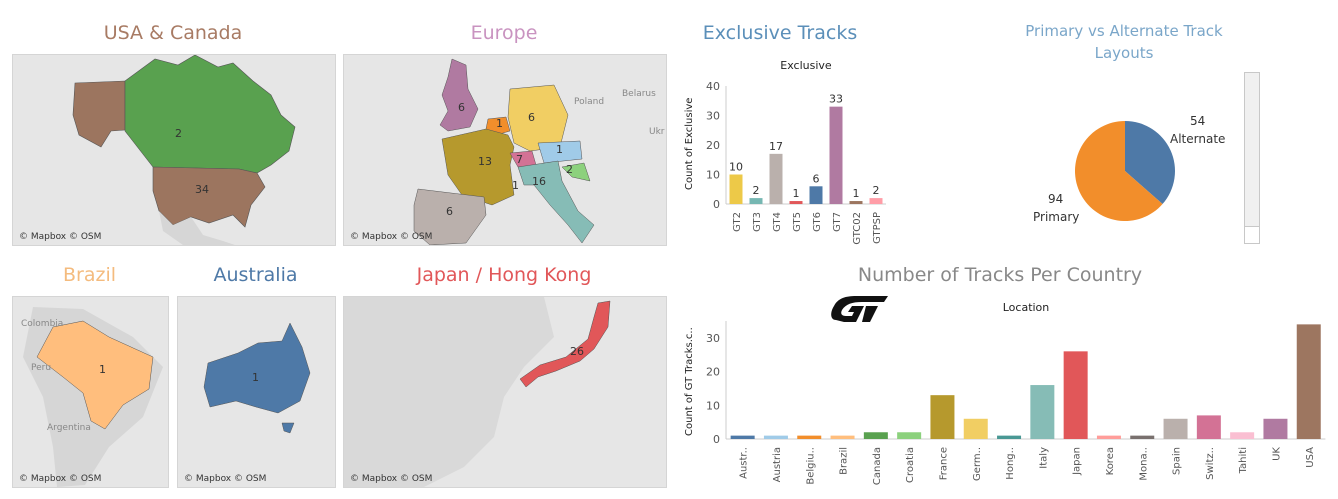  I want to click on switzerland-shape, so click(523, 159).